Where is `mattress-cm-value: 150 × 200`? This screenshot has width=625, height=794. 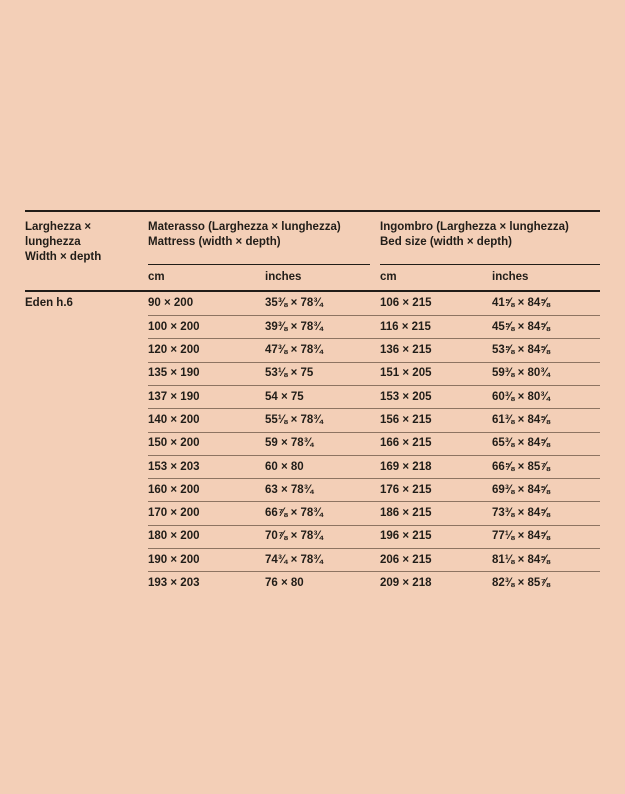 mattress-cm-value: 150 × 200 is located at coordinates (174, 443).